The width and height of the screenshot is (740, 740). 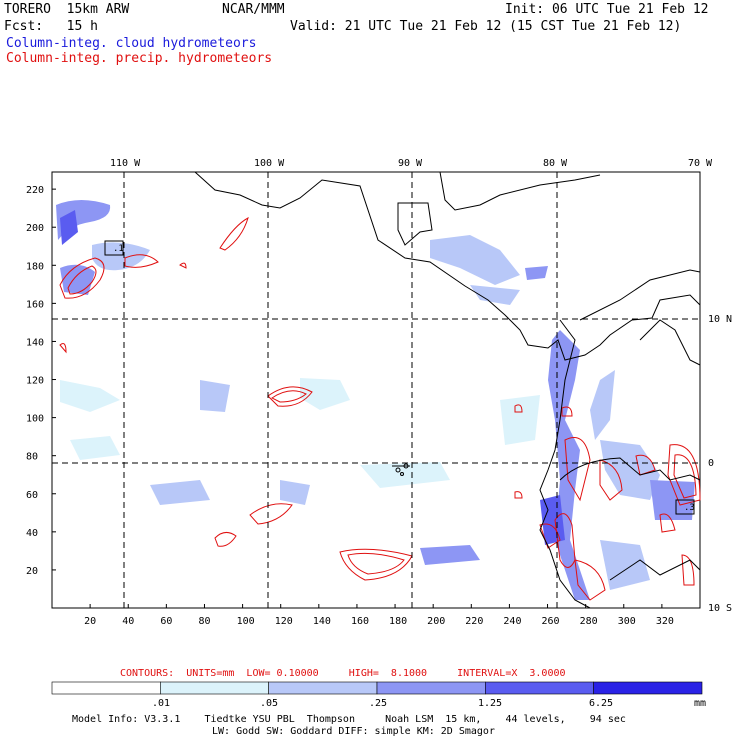 What do you see at coordinates (607, 9) in the screenshot?
I see `init-time: Init: 06 UTC Tue 21 Feb 12` at bounding box center [607, 9].